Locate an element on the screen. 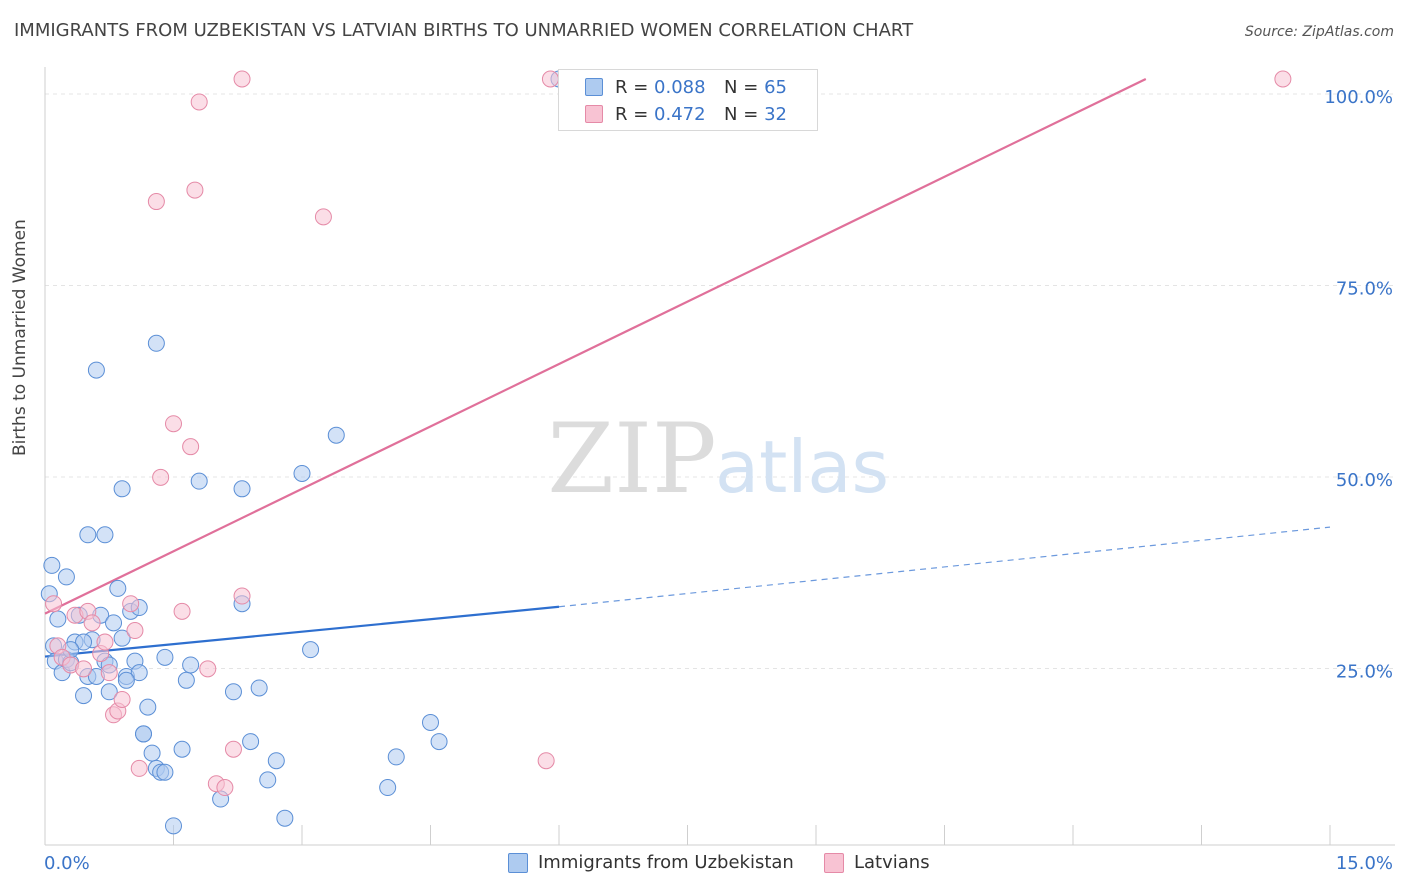 The image size is (1406, 892). source-label: Source: ZipAtlas.com is located at coordinates (1319, 32).